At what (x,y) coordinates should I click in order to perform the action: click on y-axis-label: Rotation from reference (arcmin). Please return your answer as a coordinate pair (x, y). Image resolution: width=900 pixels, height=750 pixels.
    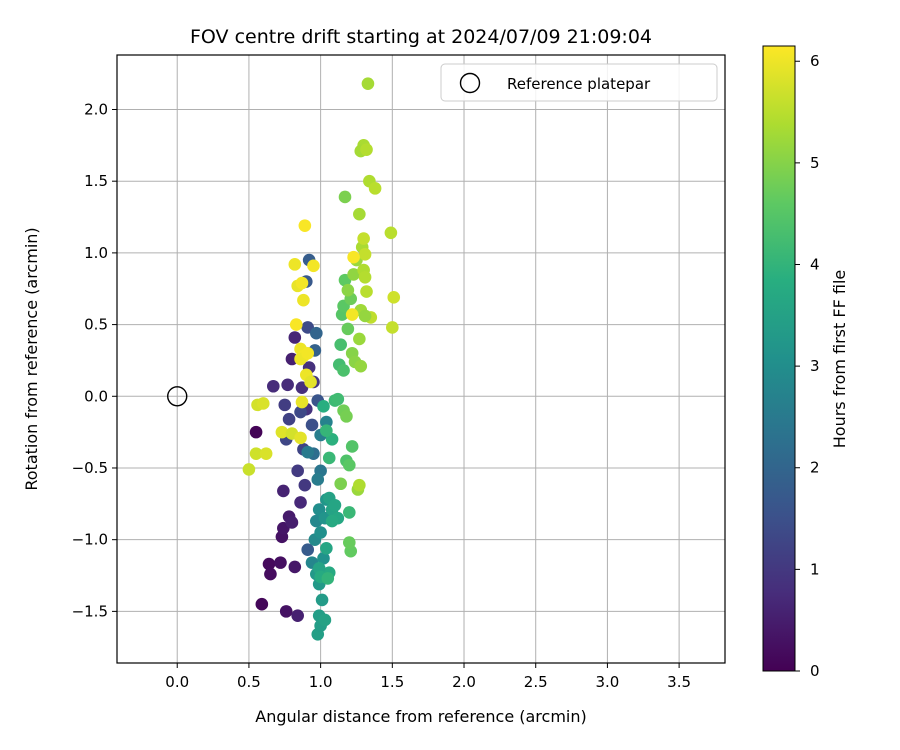
    Looking at the image, I should click on (31, 358).